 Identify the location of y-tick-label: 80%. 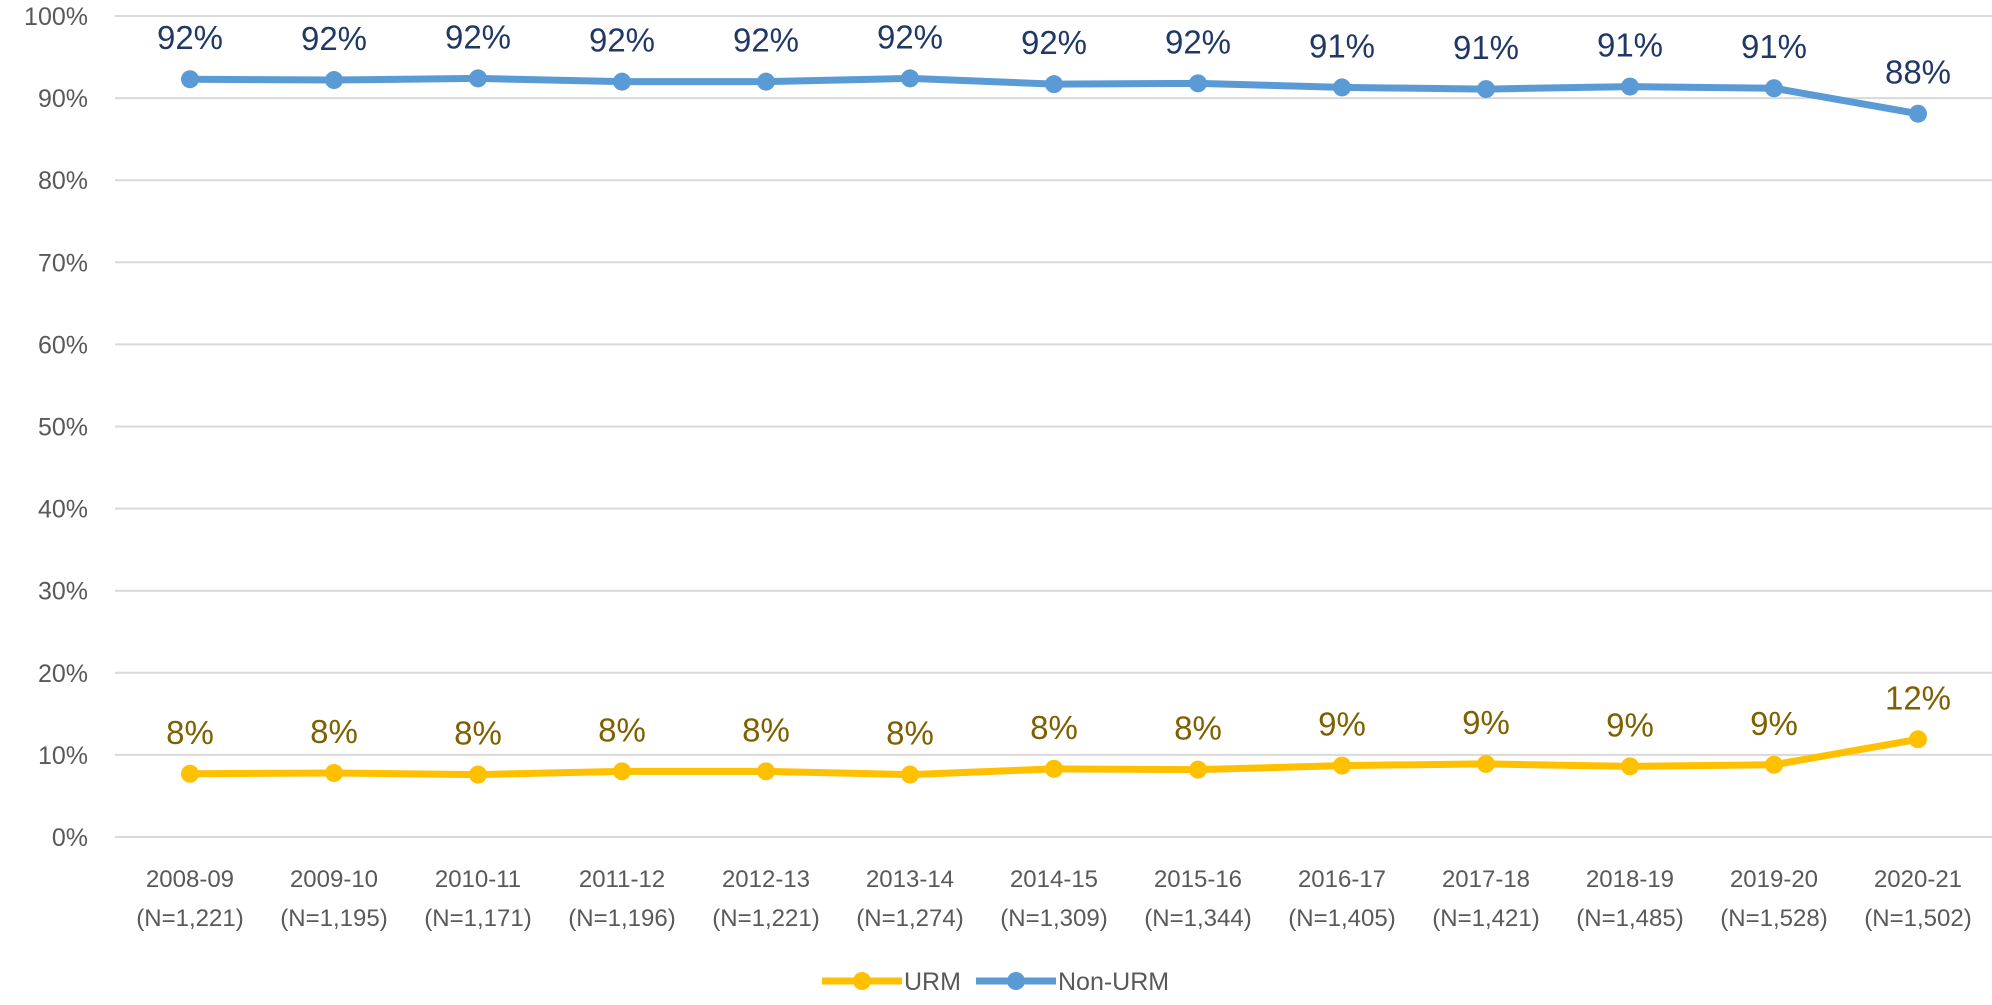
(63, 181).